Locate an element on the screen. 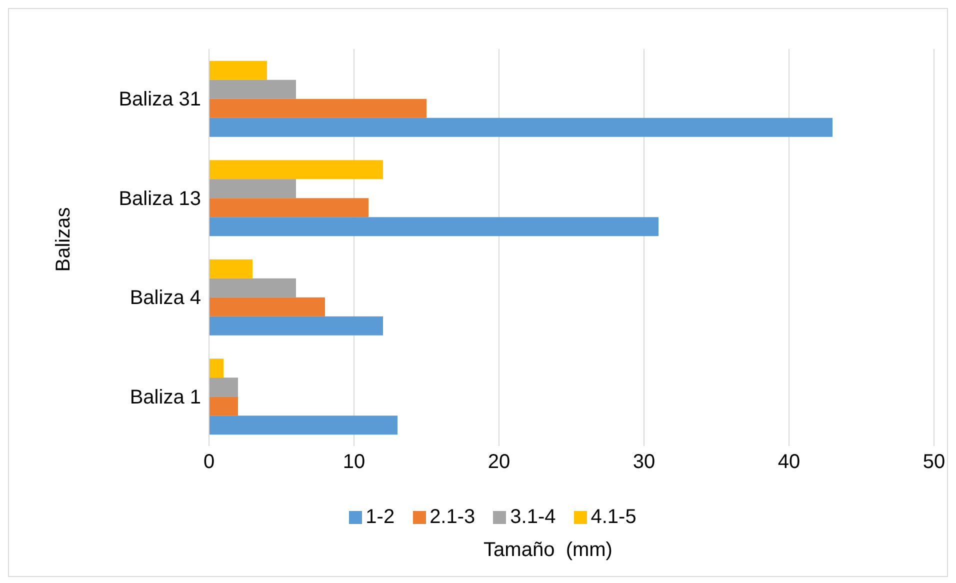 The width and height of the screenshot is (956, 583). legend-label: 3.1-4 is located at coordinates (533, 517).